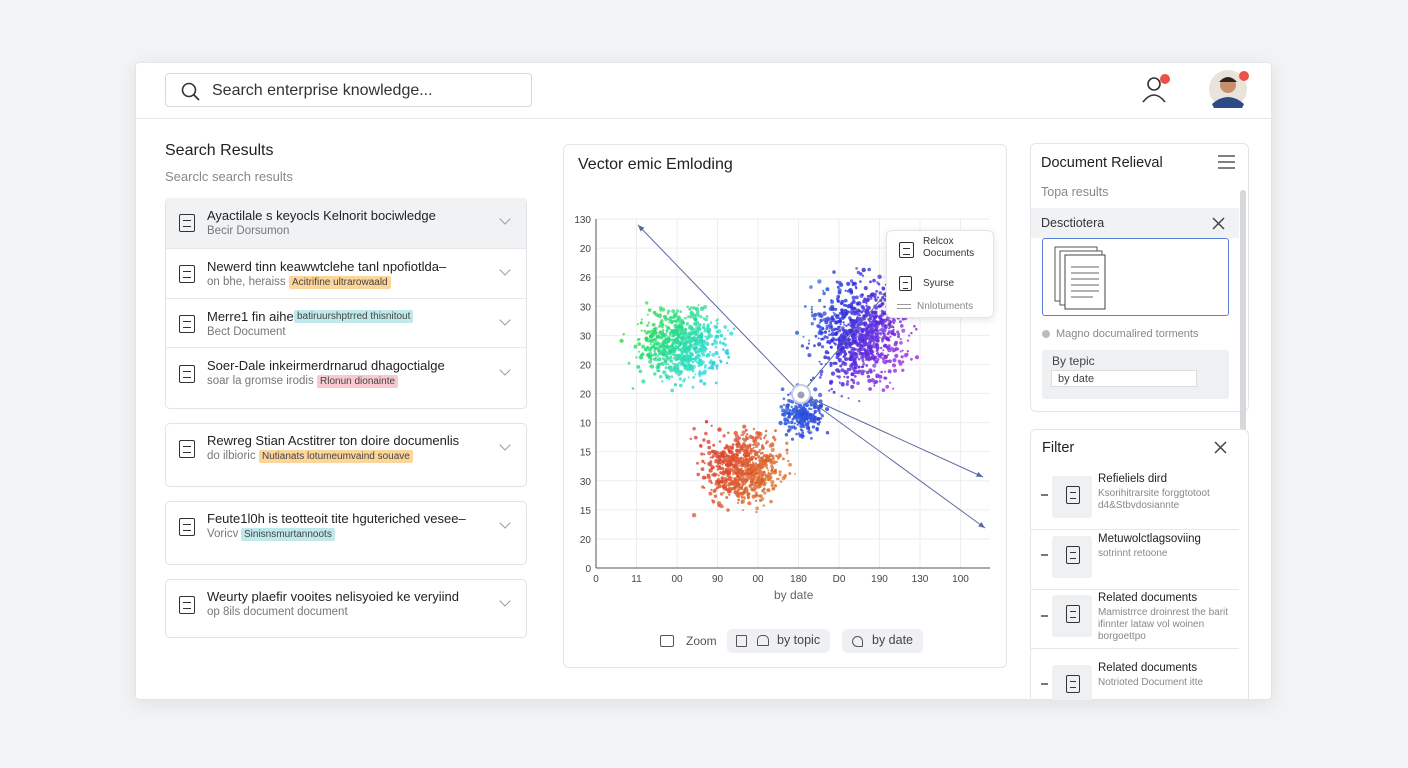  I want to click on document-preview, so click(1135, 277).